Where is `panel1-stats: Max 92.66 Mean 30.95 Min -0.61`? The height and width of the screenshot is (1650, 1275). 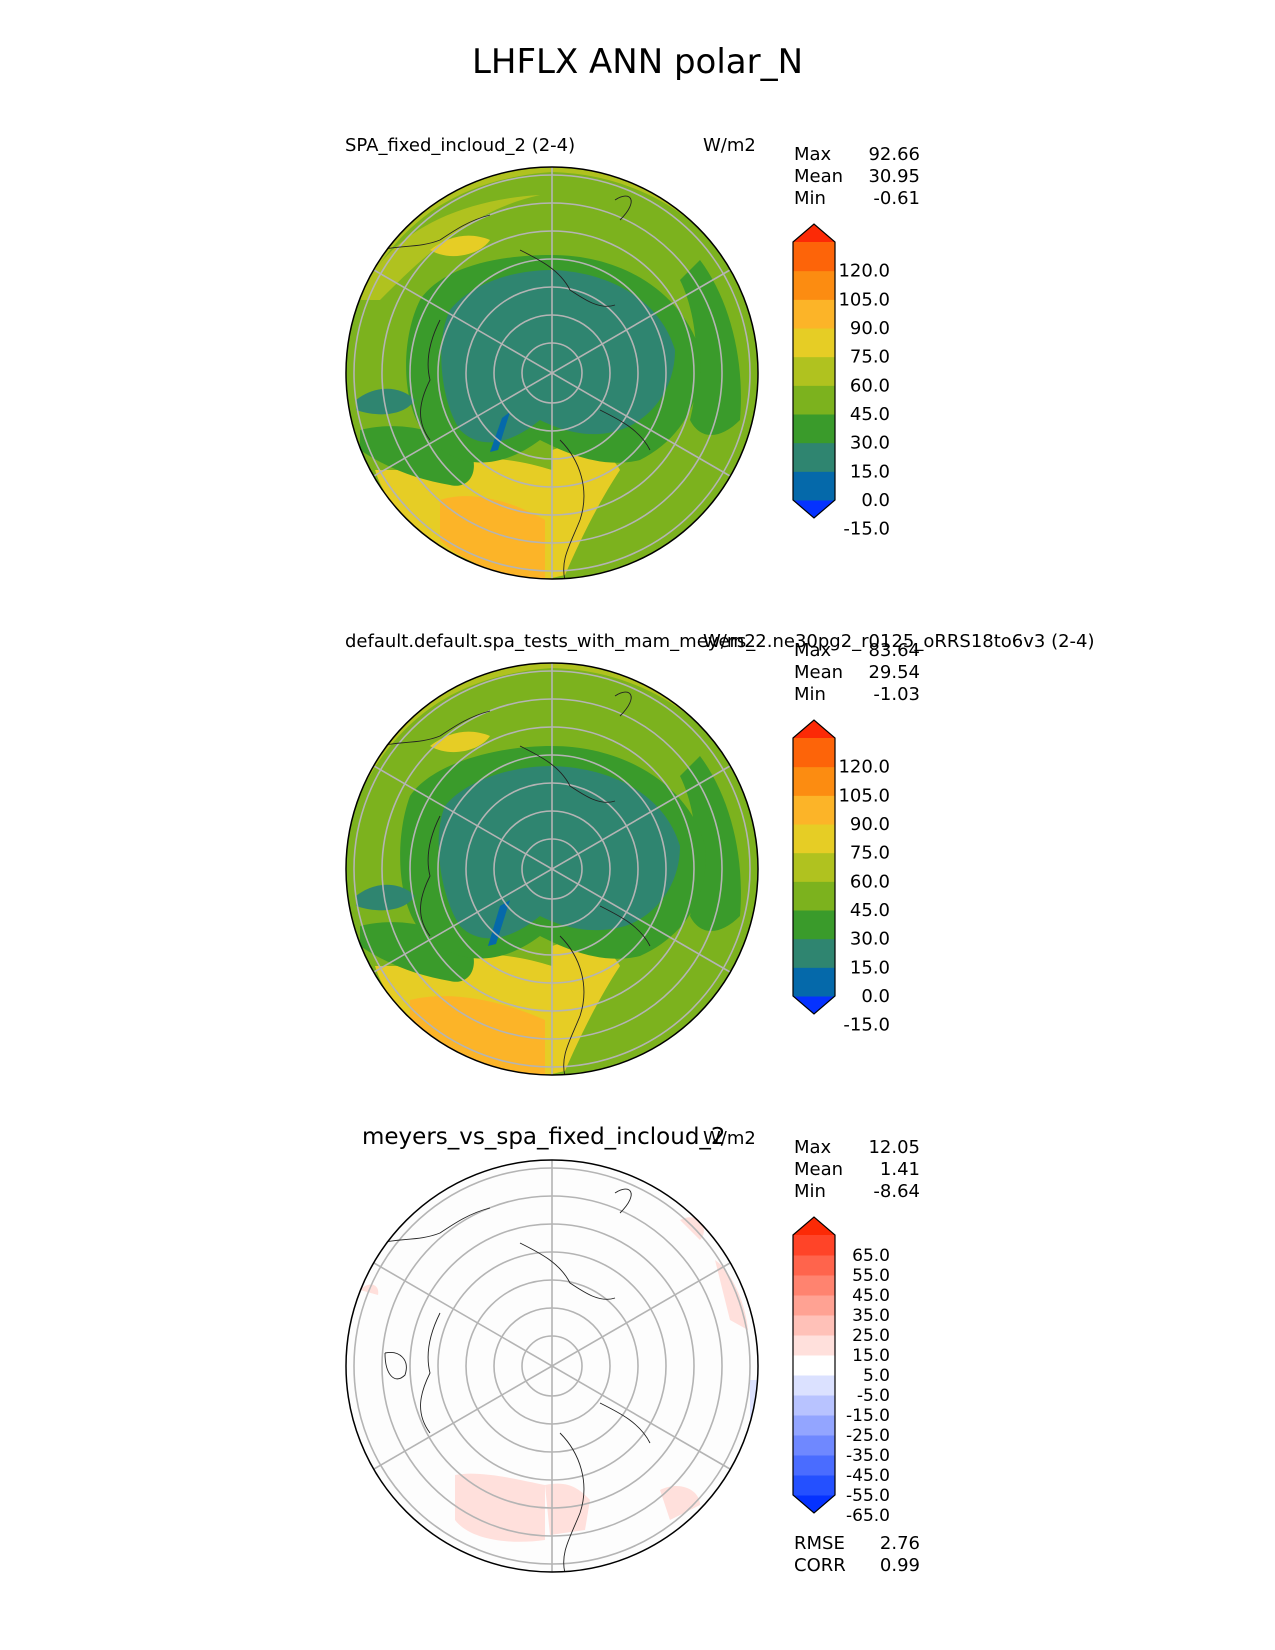 panel1-stats: Max 92.66 Mean 30.95 Min -0.61 is located at coordinates (857, 176).